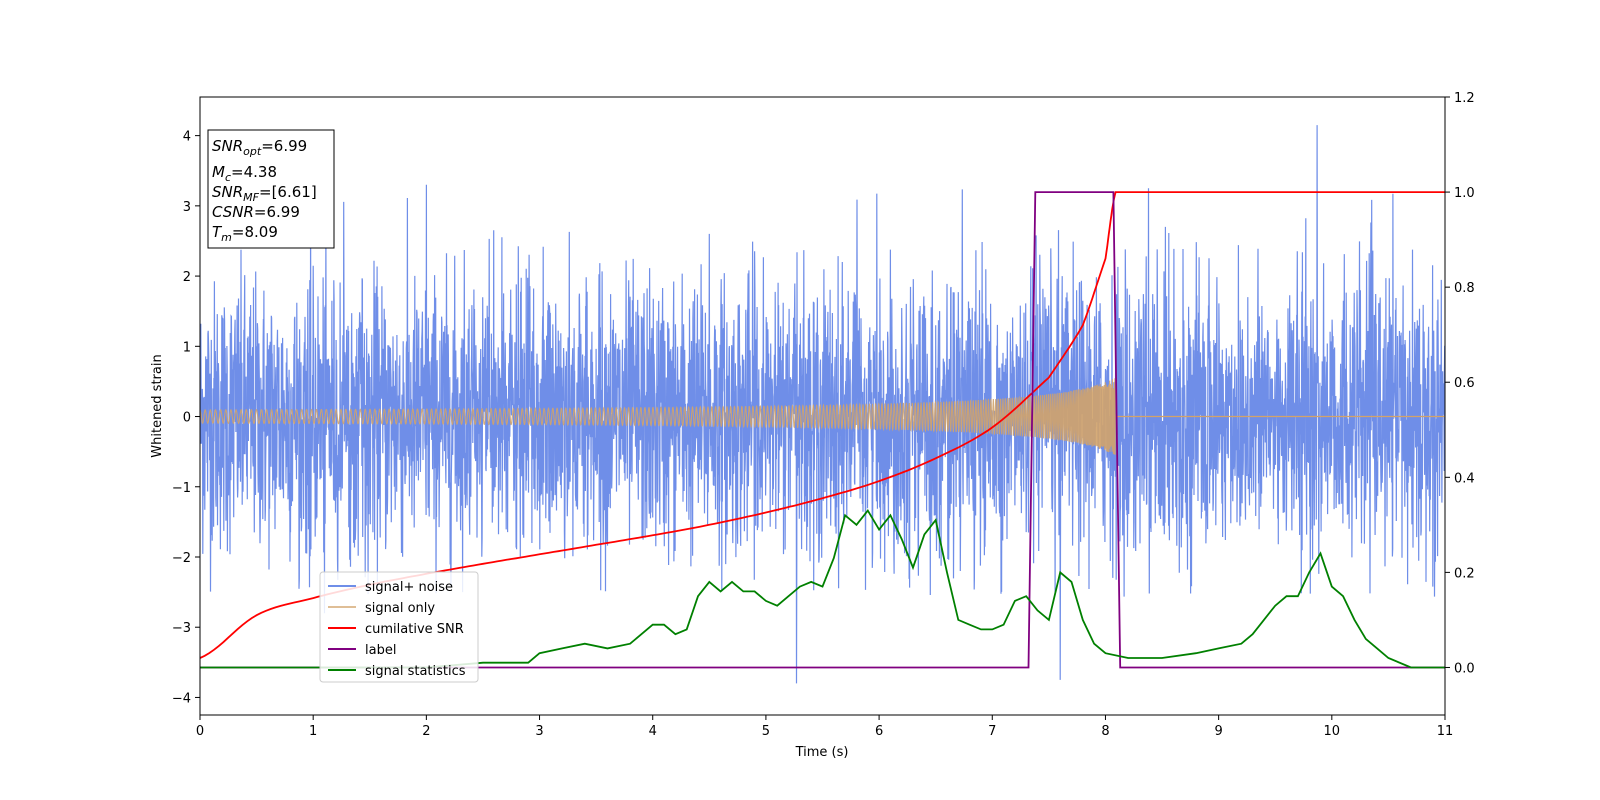 Image resolution: width=1600 pixels, height=800 pixels. What do you see at coordinates (1105, 731) in the screenshot?
I see `x-tick-label: 8` at bounding box center [1105, 731].